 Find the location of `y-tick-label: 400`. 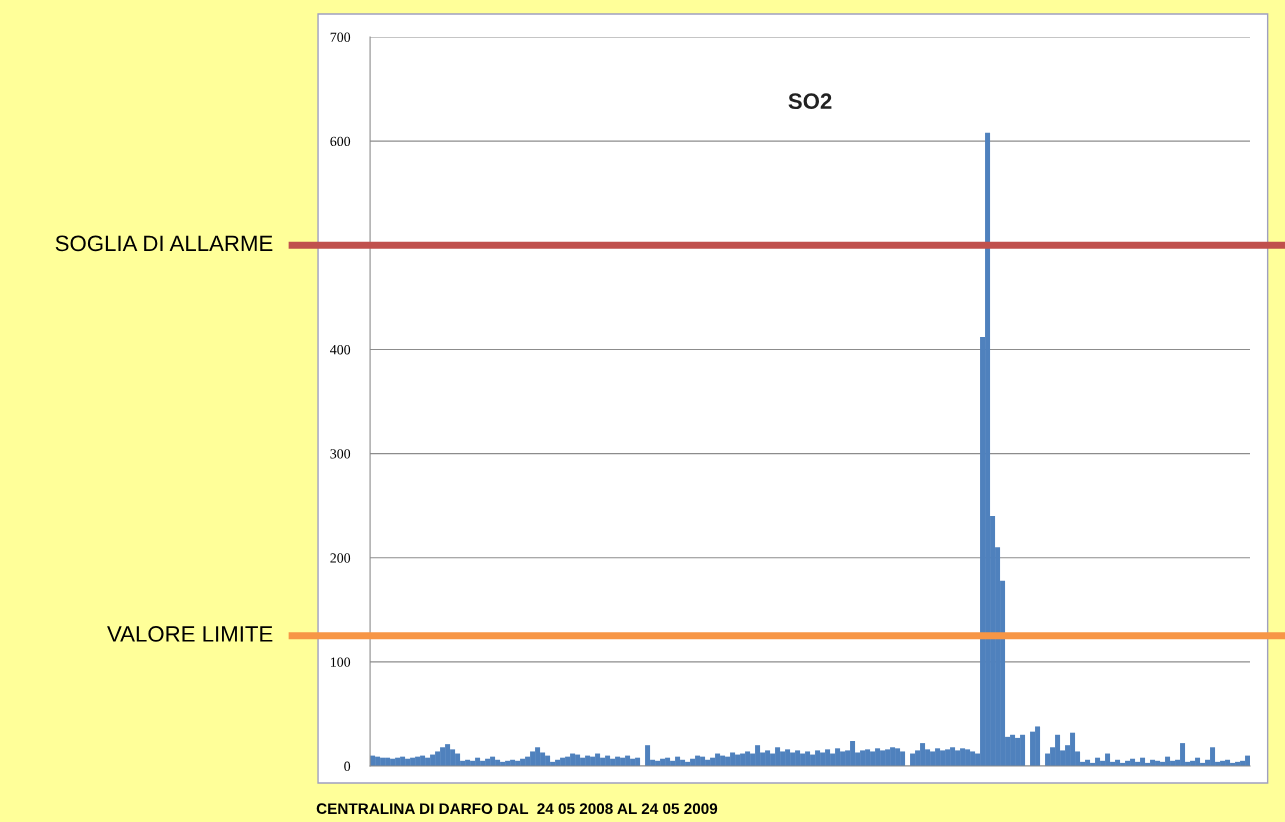

y-tick-label: 400 is located at coordinates (340, 350).